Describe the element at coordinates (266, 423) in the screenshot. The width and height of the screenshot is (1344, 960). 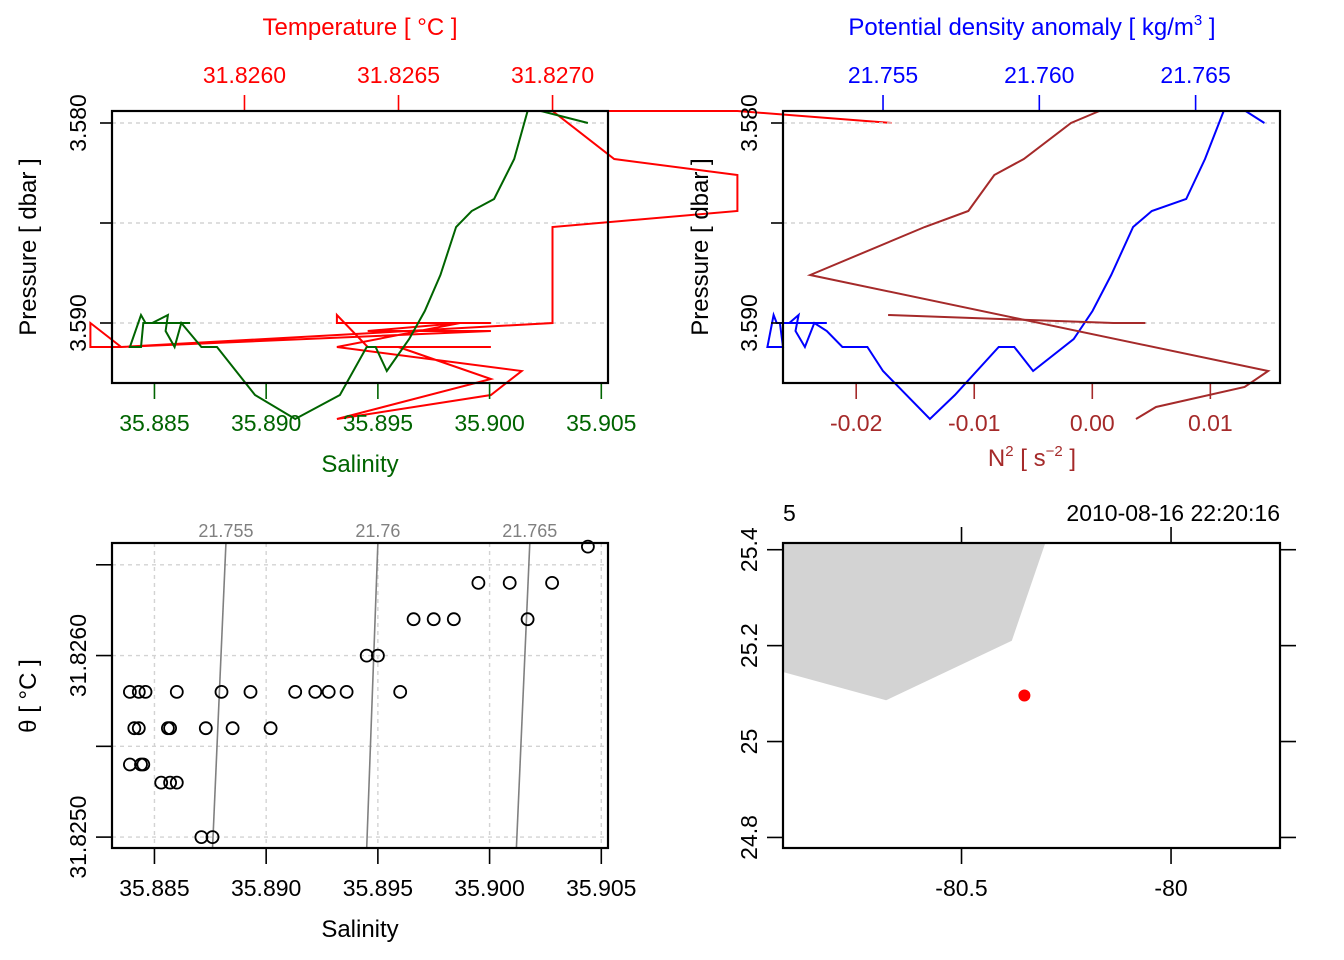
I see `ts-bottom-tick-label: 35.890` at that location.